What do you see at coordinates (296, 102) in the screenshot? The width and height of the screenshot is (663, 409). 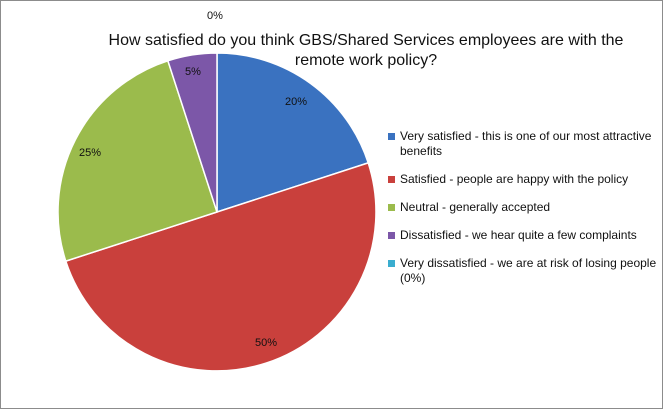 I see `slice-data-label: 20%` at bounding box center [296, 102].